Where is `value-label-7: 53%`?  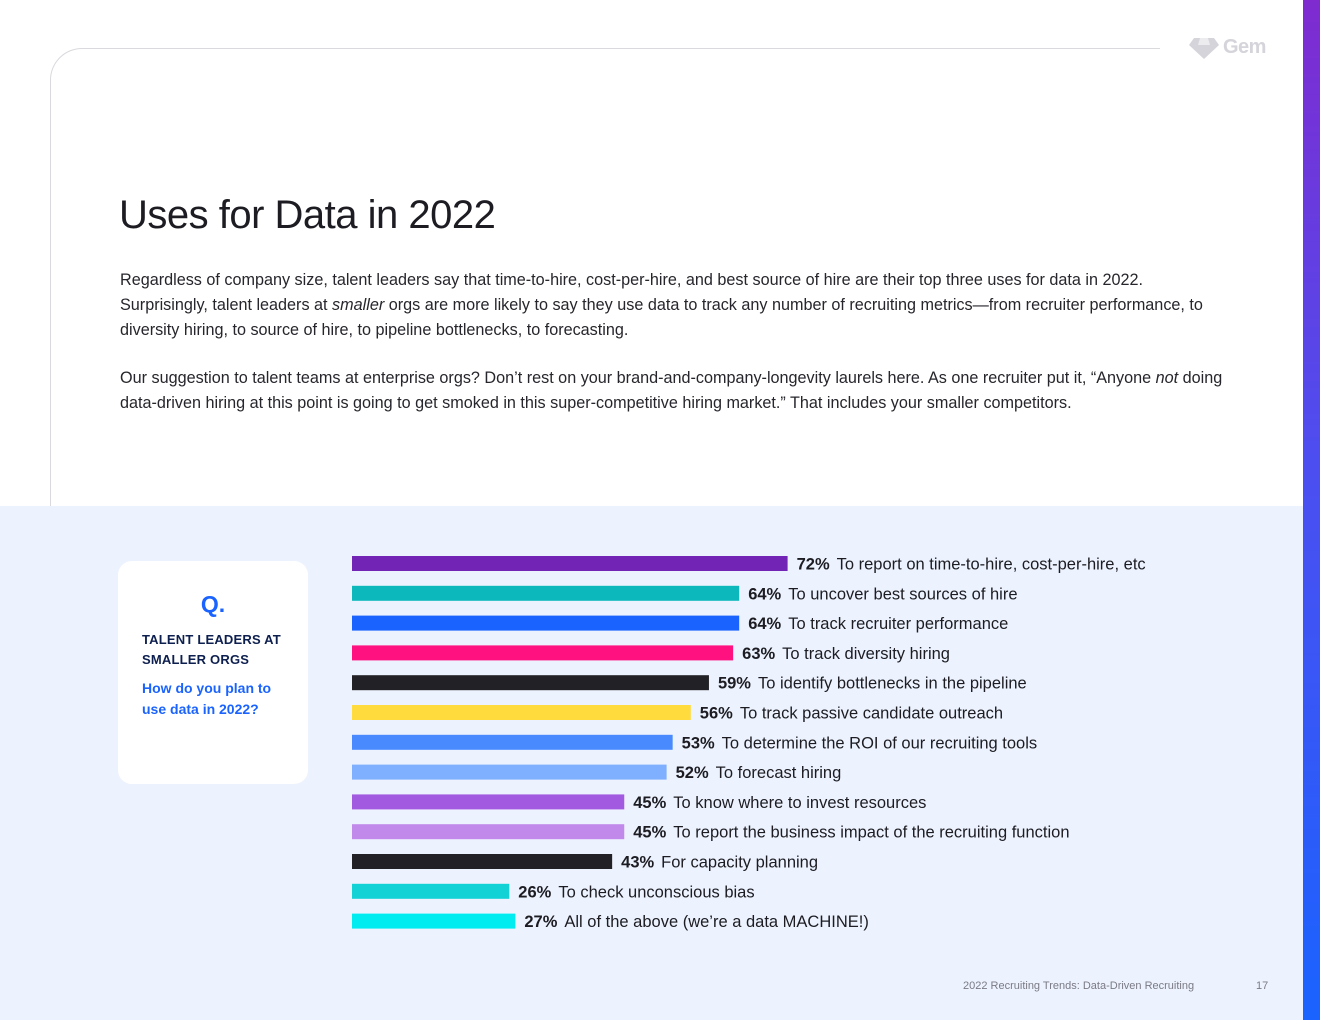 value-label-7: 53% is located at coordinates (698, 743).